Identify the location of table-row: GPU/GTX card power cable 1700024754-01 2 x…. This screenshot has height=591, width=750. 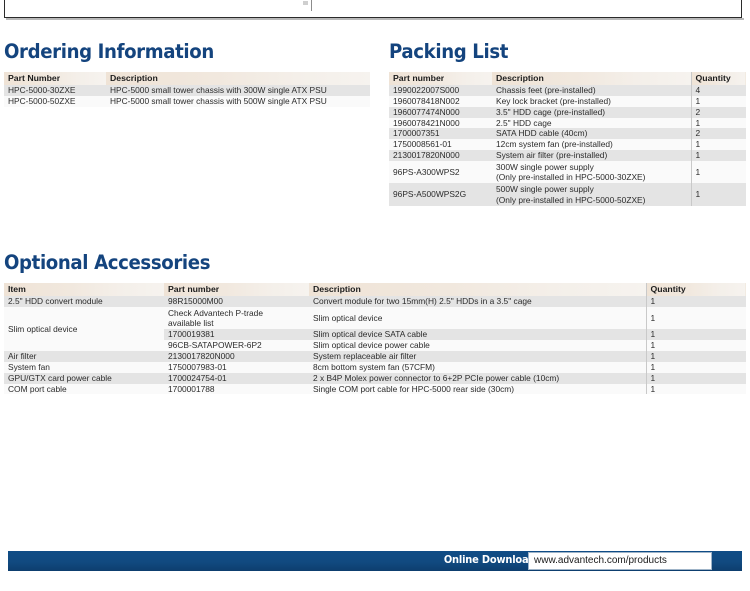
(375, 378).